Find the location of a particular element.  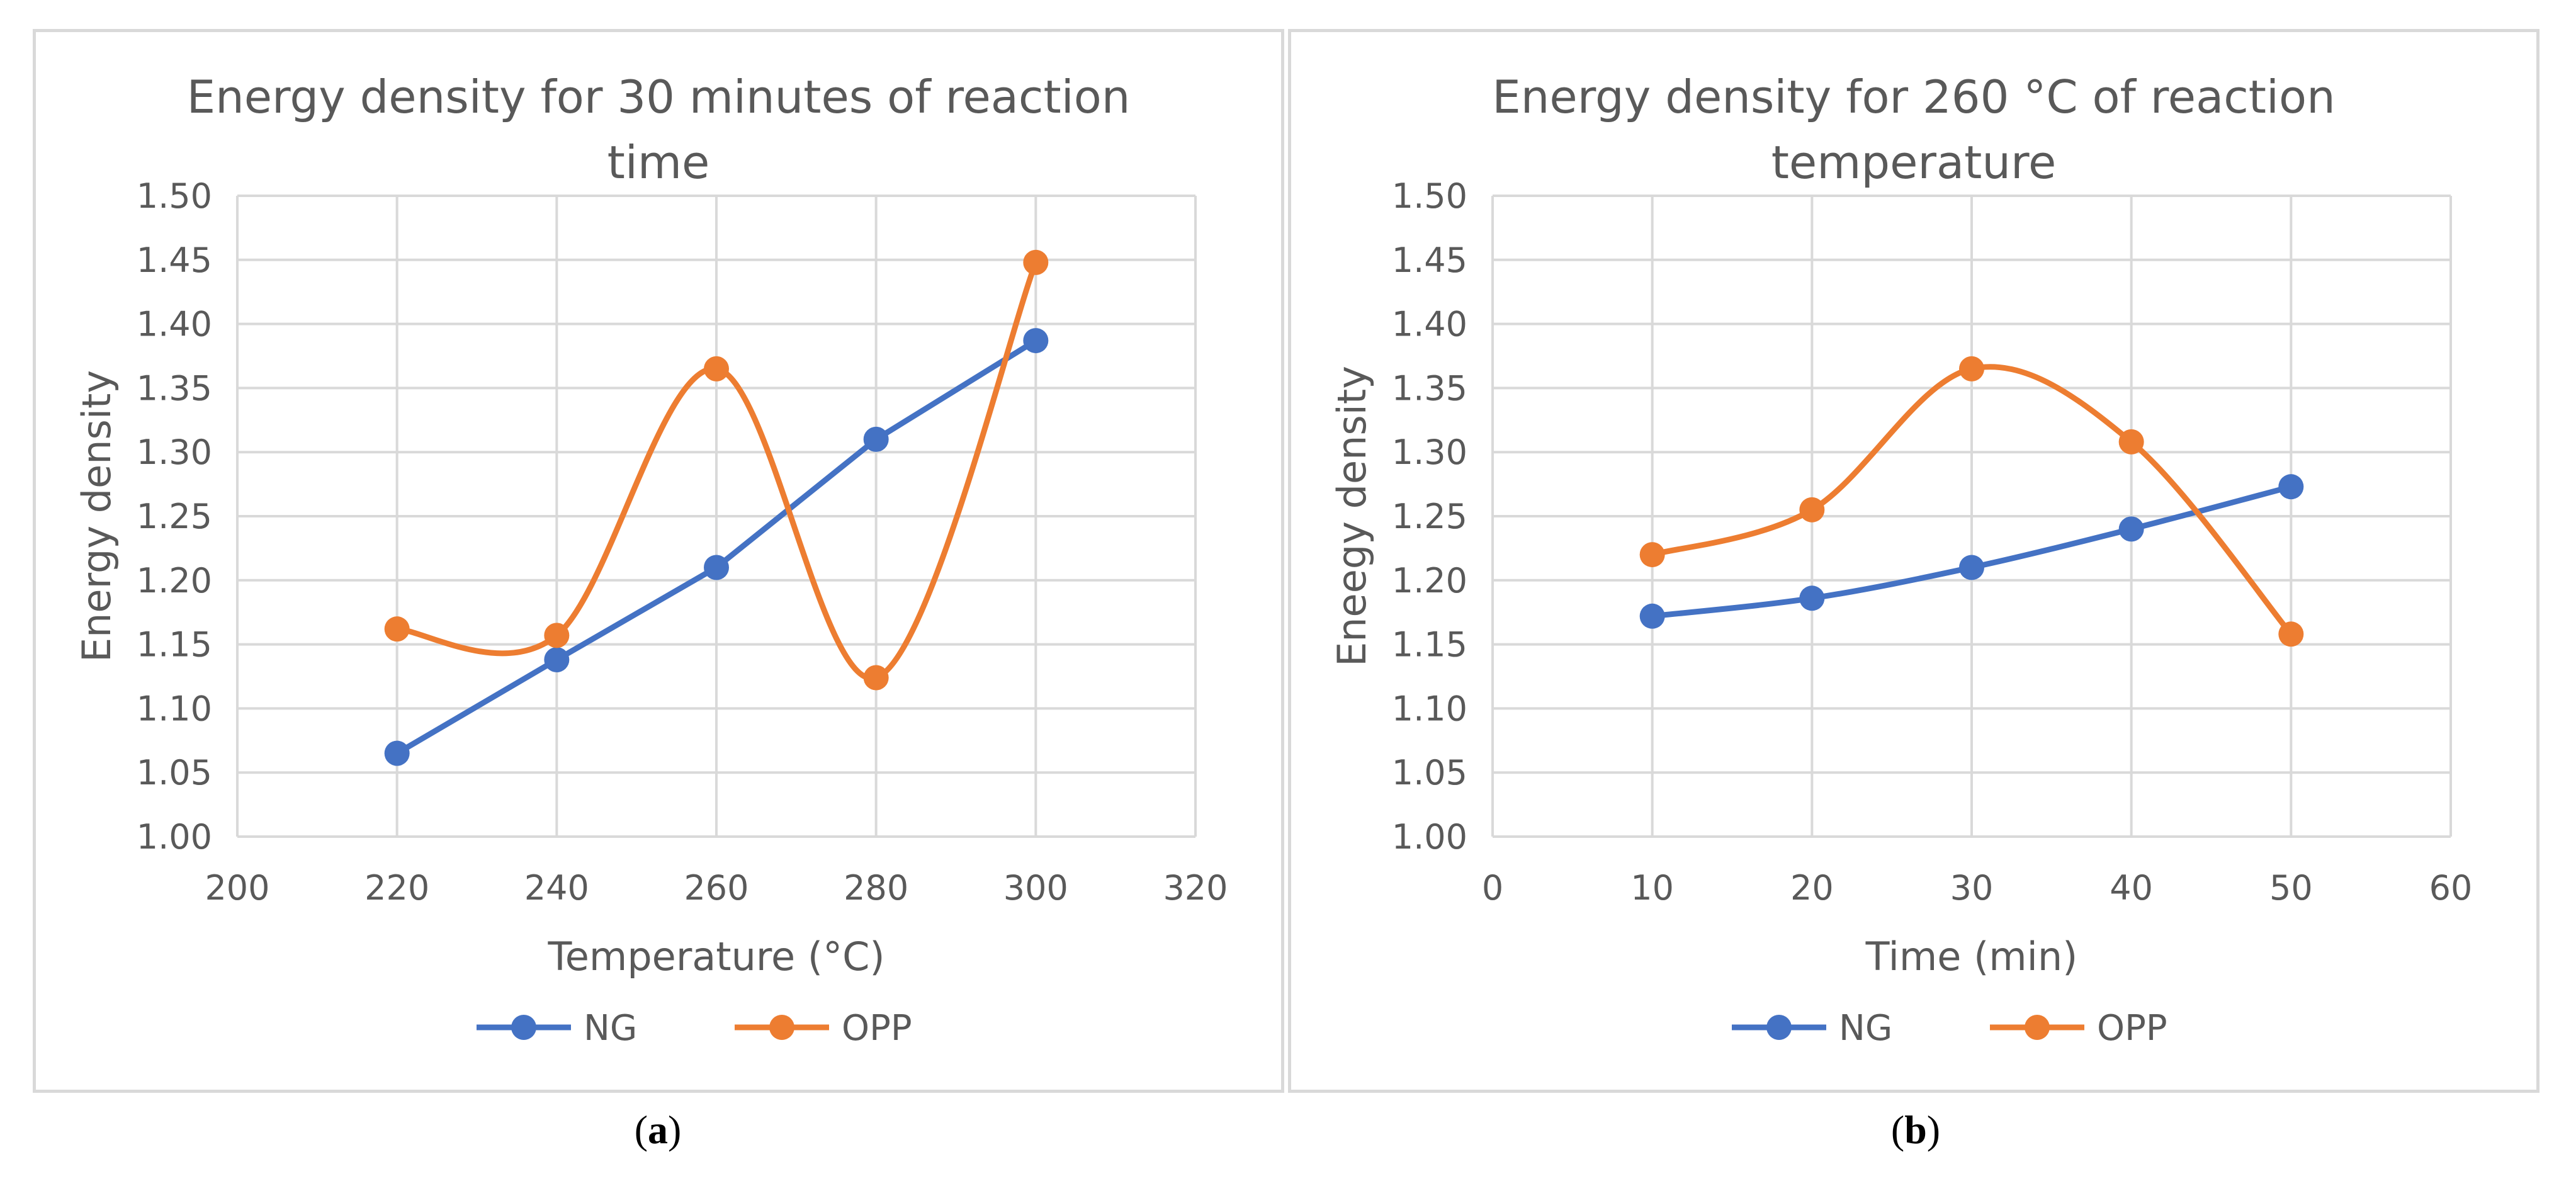

x-tick-label: 0 is located at coordinates (1492, 888).